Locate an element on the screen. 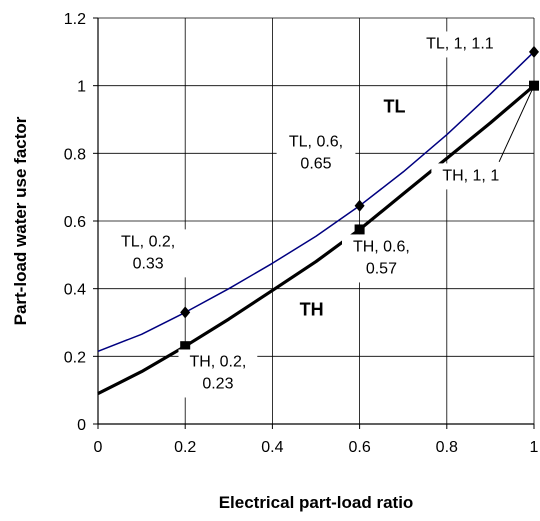  leader-line is located at coordinates (516, 123).